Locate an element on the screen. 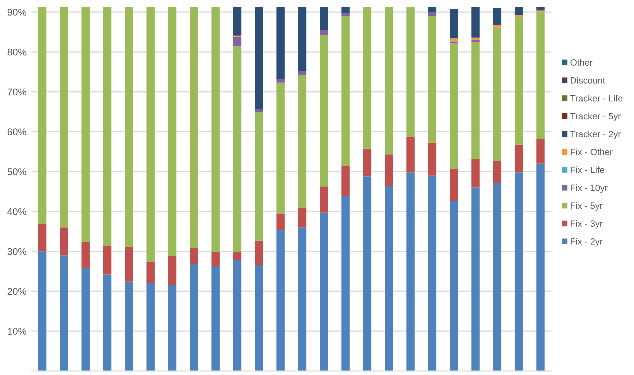  y-tick-label: 10% is located at coordinates (17, 331).